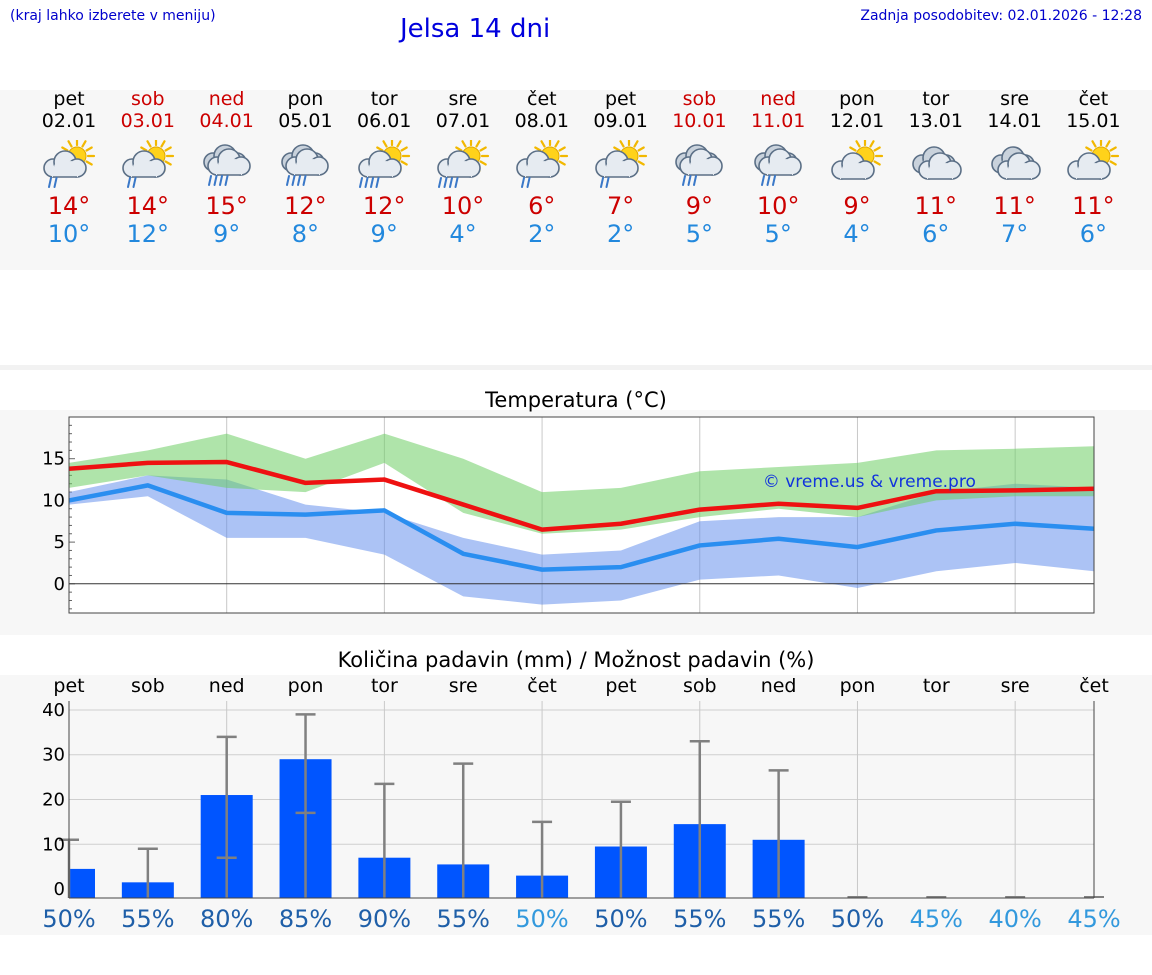  I want to click on day-date: 07.01, so click(463, 121).